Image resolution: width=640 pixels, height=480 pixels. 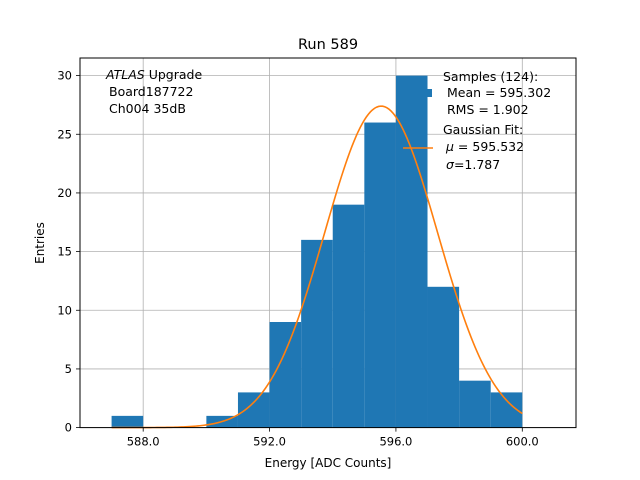 I want to click on annotation-upgrade: Upgrade, so click(x=176, y=74).